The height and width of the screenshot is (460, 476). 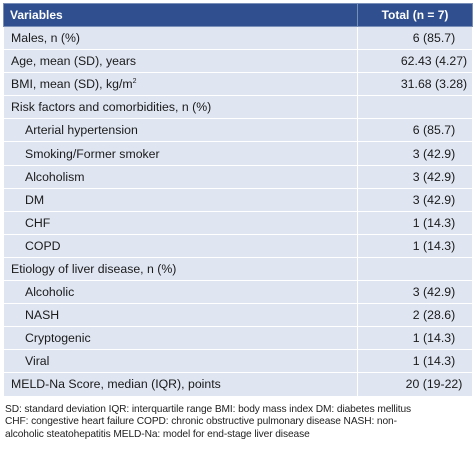 I want to click on variable-label: CHF, so click(x=38, y=222).